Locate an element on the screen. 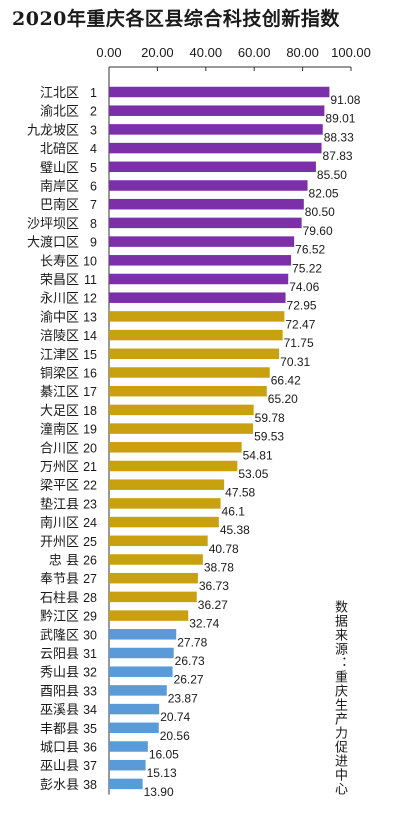 The height and width of the screenshot is (825, 401). category-label: 丰都县 is located at coordinates (59, 729).